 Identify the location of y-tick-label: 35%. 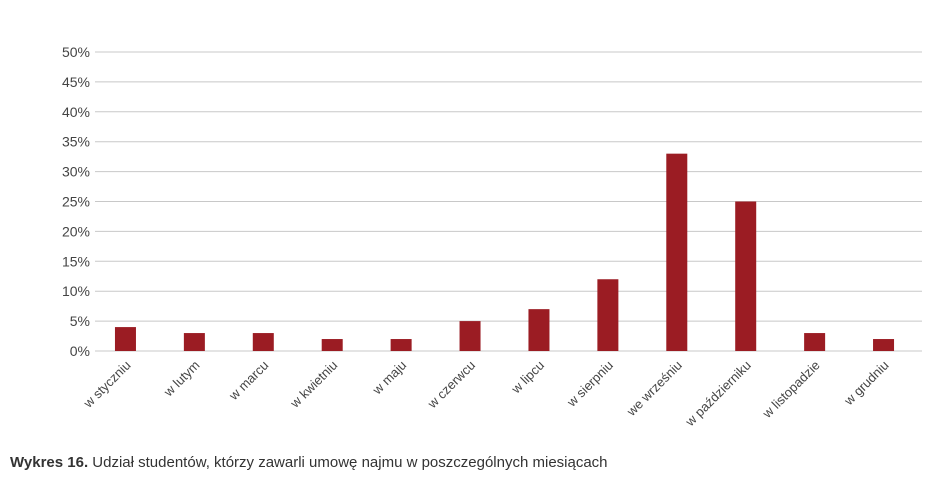
(76, 142).